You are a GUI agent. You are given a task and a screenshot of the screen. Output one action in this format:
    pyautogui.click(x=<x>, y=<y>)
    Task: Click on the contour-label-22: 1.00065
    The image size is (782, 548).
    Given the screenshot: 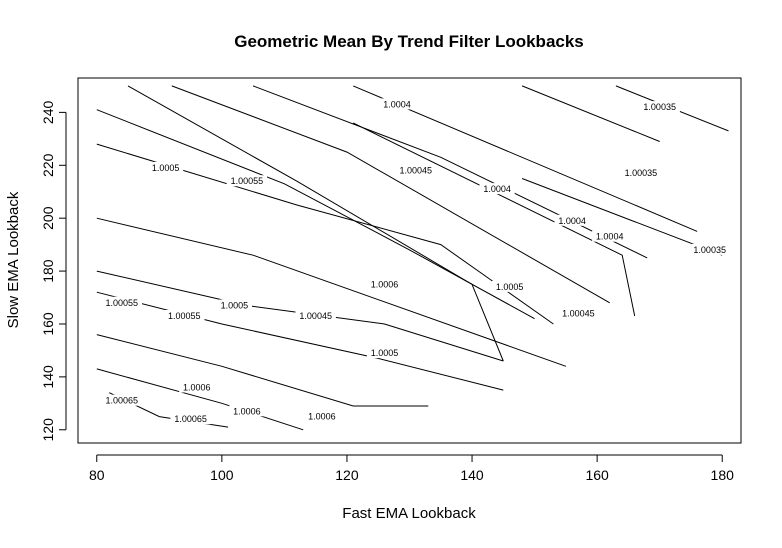 What is the action you would take?
    pyautogui.click(x=190, y=419)
    